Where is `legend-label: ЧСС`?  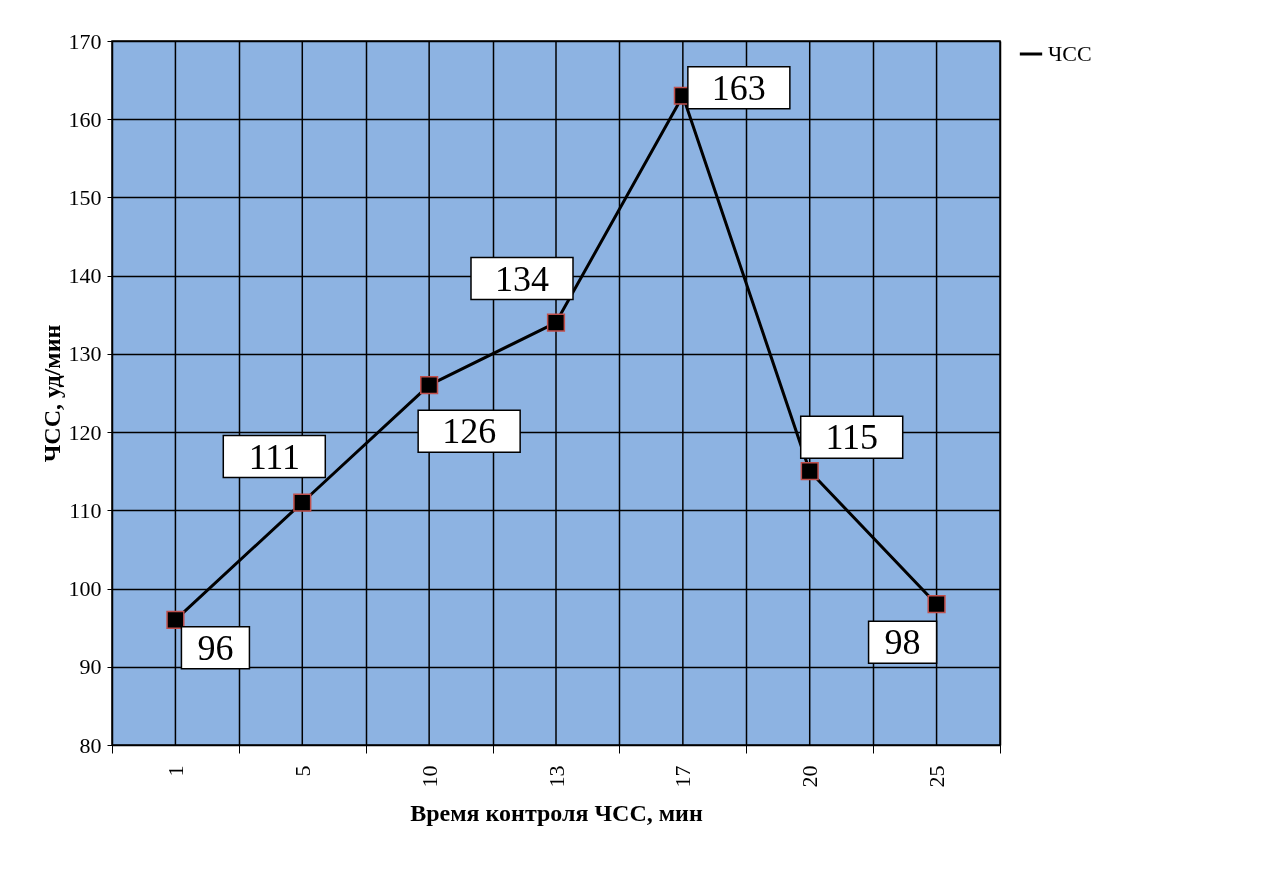 legend-label: ЧСС is located at coordinates (1070, 53).